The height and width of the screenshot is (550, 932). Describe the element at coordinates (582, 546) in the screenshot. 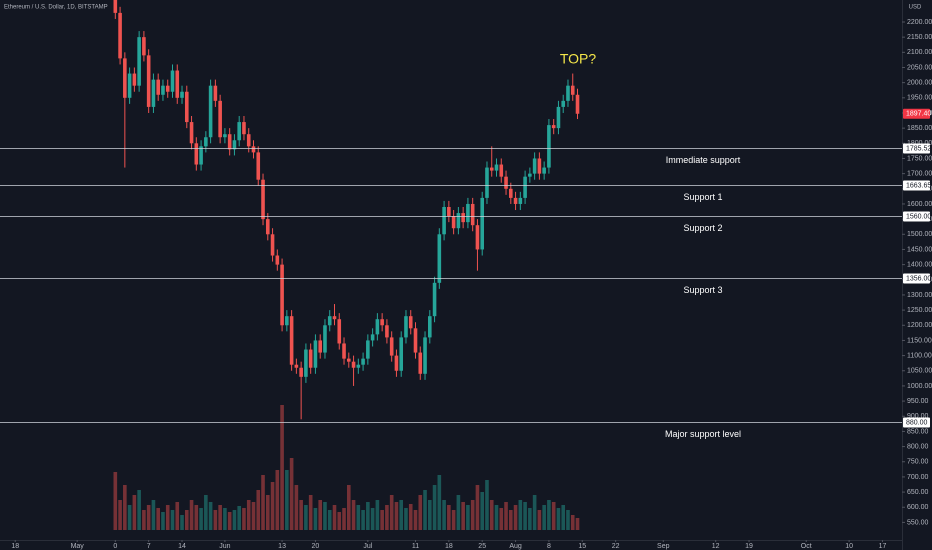

I see `x-tick-label: 15` at that location.